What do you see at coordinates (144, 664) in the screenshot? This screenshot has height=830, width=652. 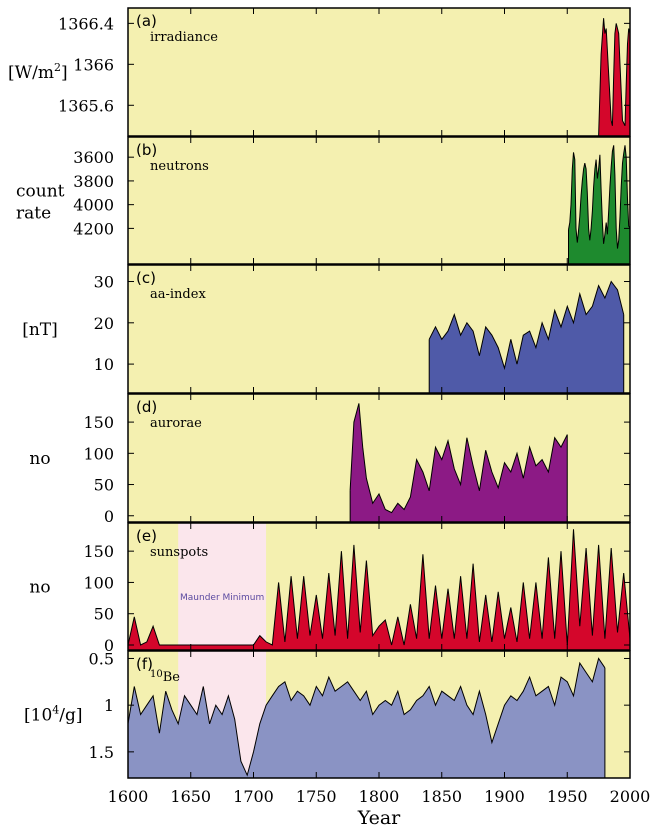 I see `panel-letter: (f)` at bounding box center [144, 664].